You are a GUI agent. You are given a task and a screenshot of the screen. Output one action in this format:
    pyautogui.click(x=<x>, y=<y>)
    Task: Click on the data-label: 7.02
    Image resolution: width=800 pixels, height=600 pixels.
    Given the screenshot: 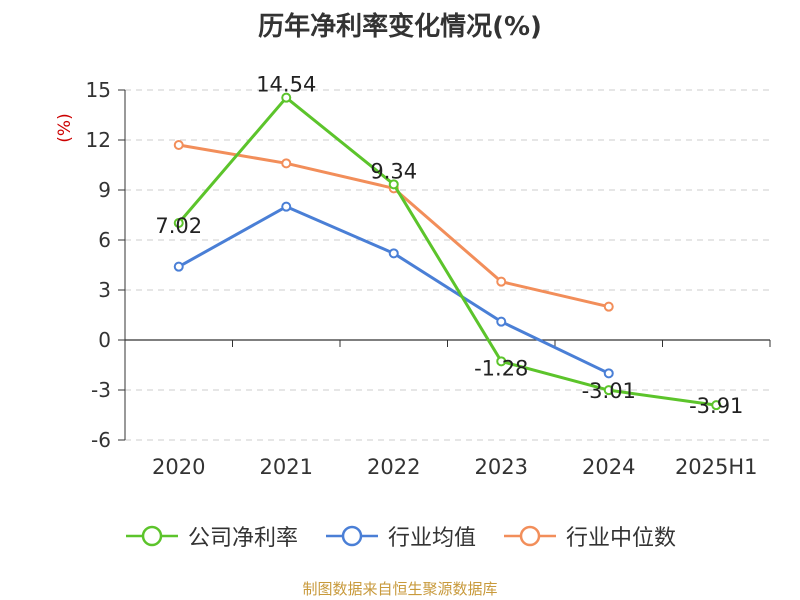 What is the action you would take?
    pyautogui.click(x=178, y=226)
    